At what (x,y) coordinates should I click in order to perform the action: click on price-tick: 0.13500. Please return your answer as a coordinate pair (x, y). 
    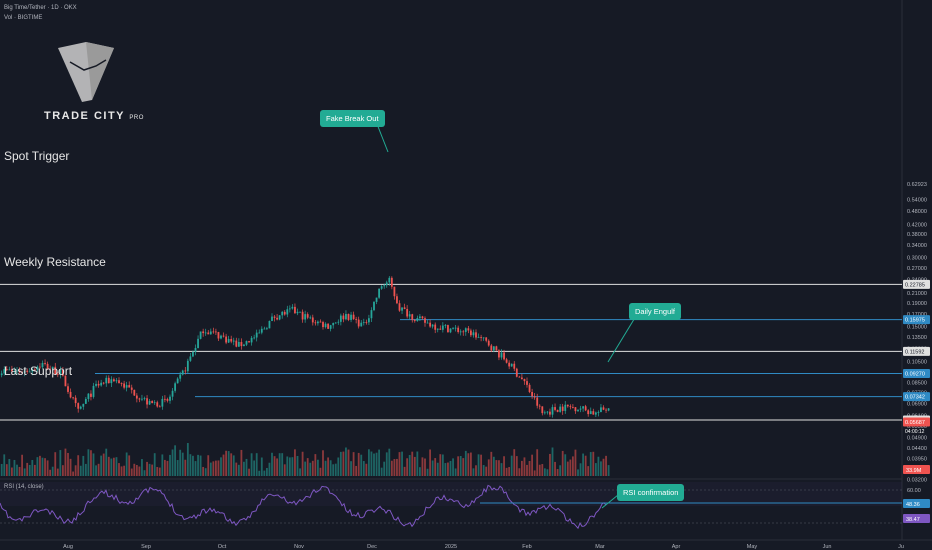
    Looking at the image, I should click on (917, 338).